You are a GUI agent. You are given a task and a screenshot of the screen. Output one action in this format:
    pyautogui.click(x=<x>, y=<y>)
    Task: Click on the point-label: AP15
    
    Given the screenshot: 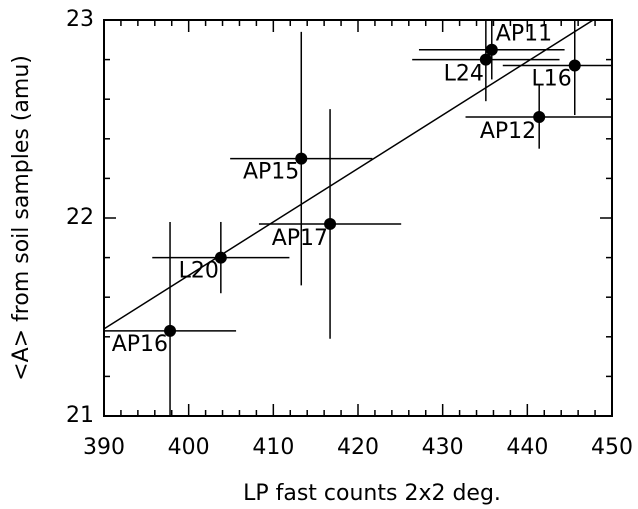 What is the action you would take?
    pyautogui.click(x=271, y=172)
    